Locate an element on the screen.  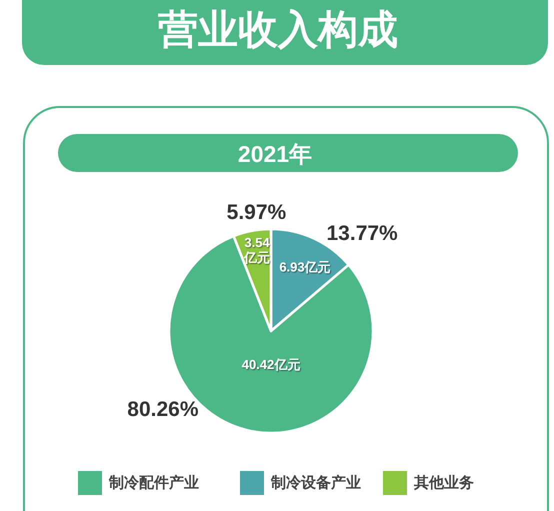
legend-label: 其他业务 is located at coordinates (443, 483).